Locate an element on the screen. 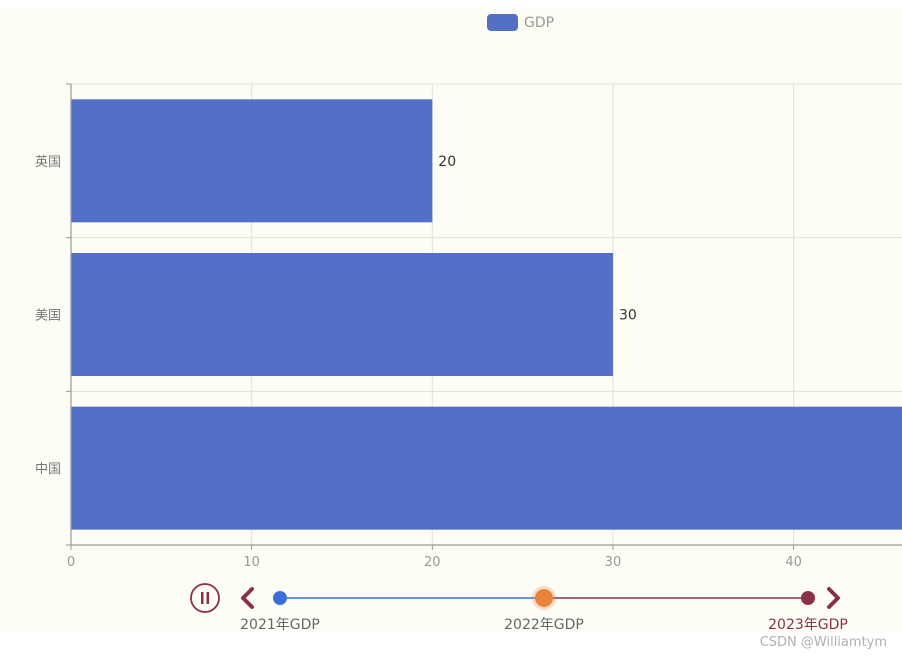 This screenshot has width=902, height=659. legend-swatch-gdp is located at coordinates (502, 22).